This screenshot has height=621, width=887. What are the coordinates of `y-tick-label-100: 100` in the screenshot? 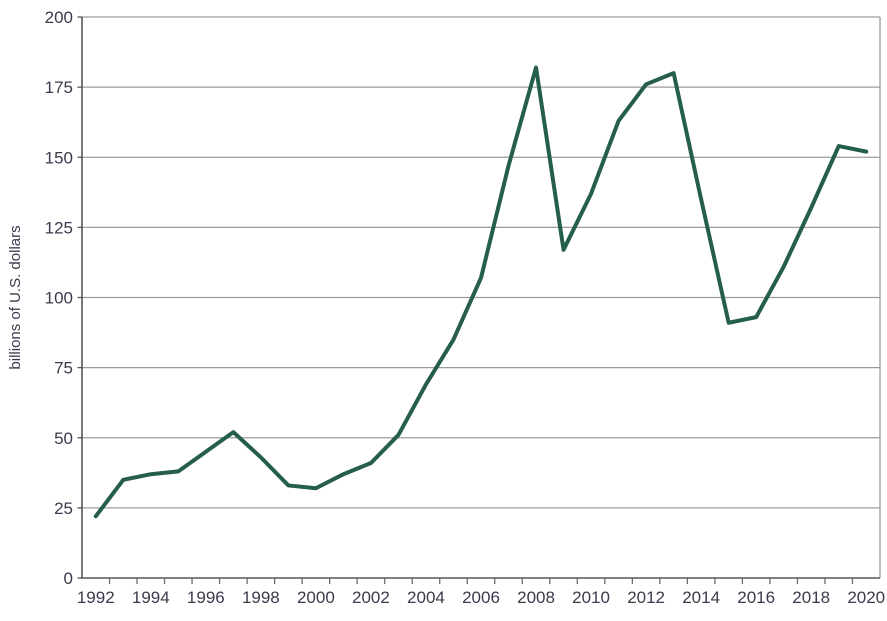 It's located at (59, 298).